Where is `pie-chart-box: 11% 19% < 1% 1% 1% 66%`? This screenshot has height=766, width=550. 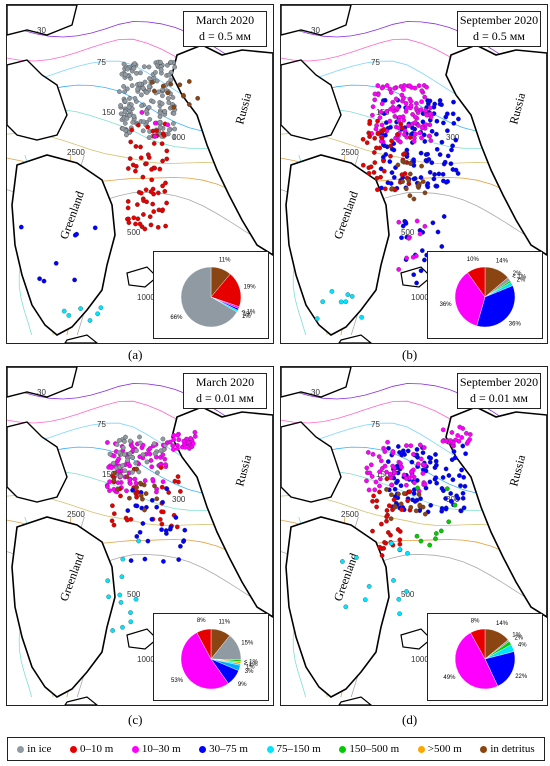 pie-chart-box: 11% 19% < 1% 1% 1% 66% is located at coordinates (211, 295).